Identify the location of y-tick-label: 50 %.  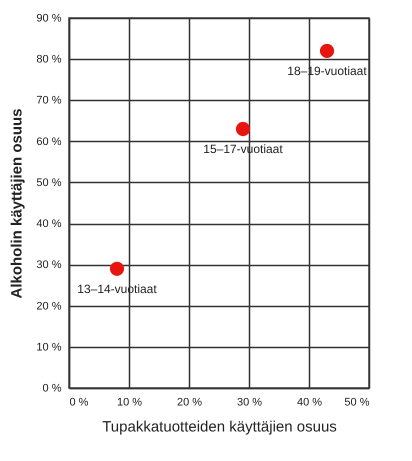
(49, 182).